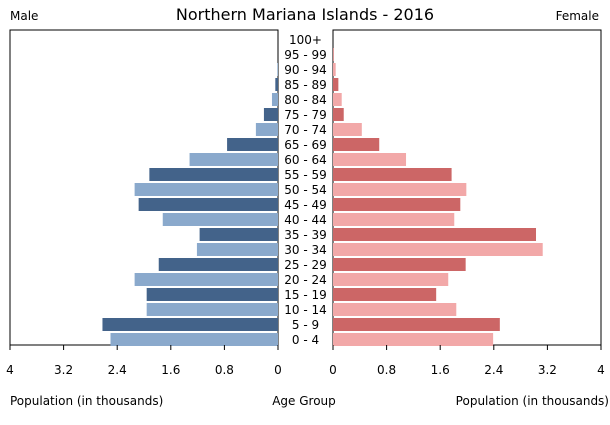 This screenshot has width=610, height=425. Describe the element at coordinates (305, 250) in the screenshot. I see `age-label-30-34: 30 - 34` at that location.